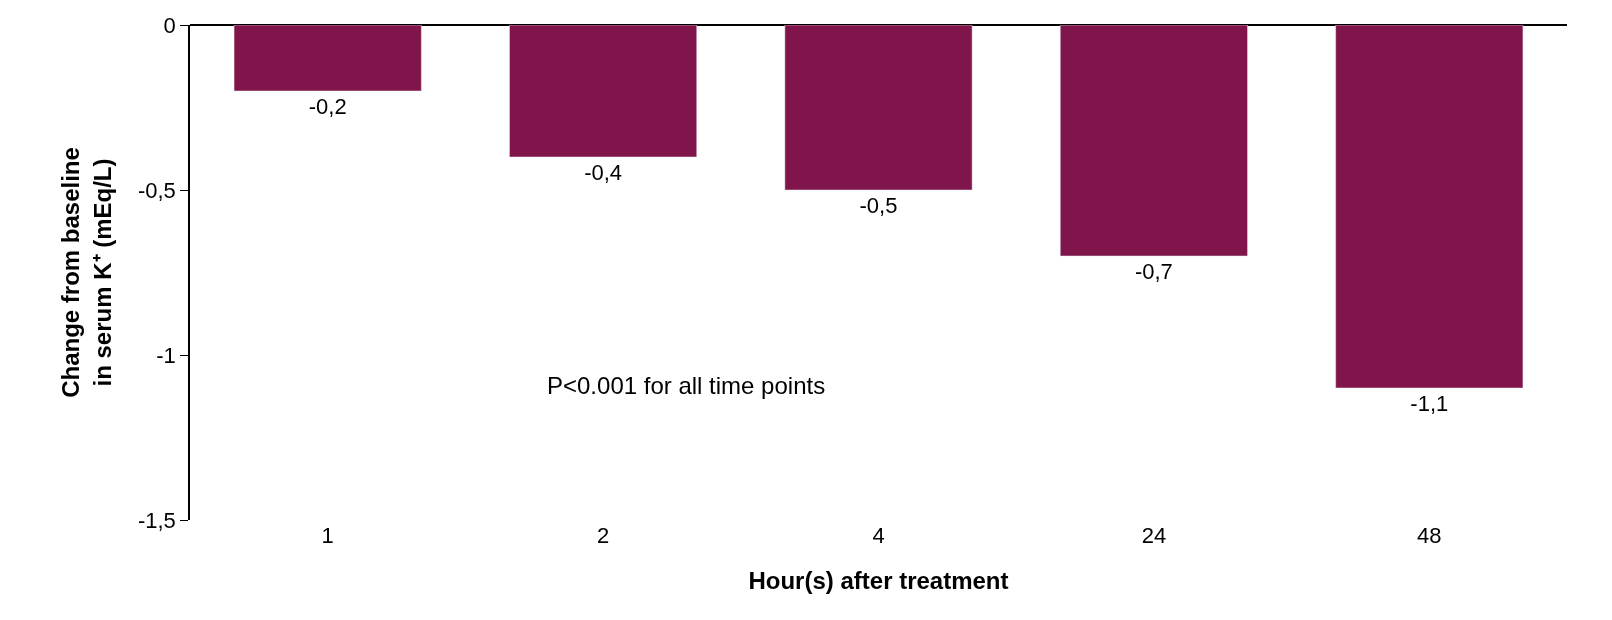 This screenshot has height=620, width=1612. Describe the element at coordinates (156, 190) in the screenshot. I see `y-tick-label: -0,5` at that location.